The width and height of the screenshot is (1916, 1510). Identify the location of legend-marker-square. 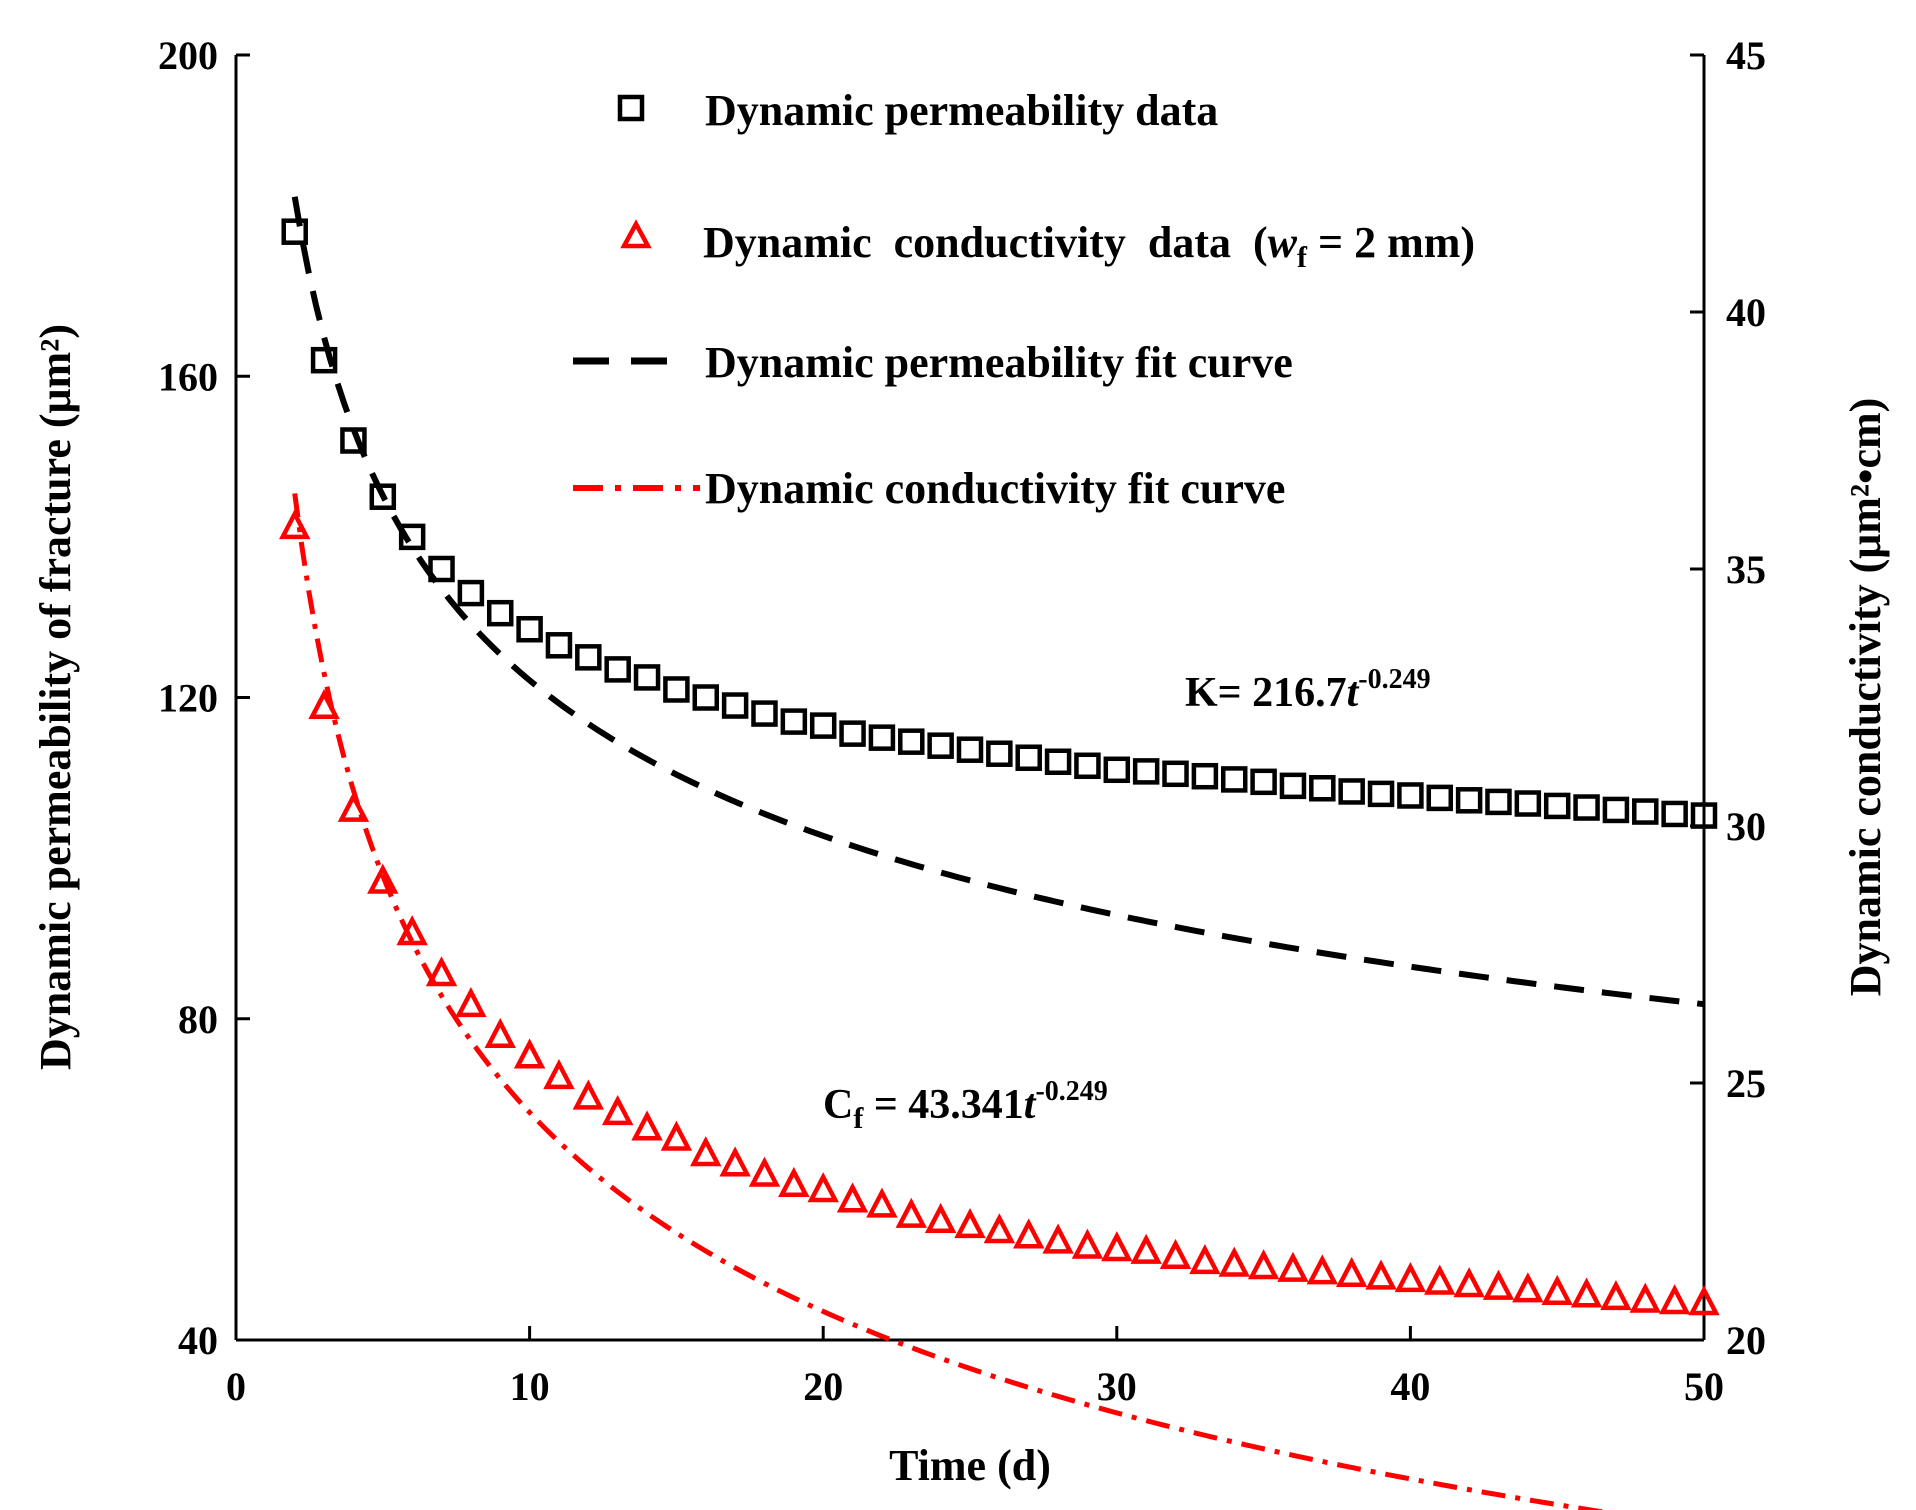
(631, 108).